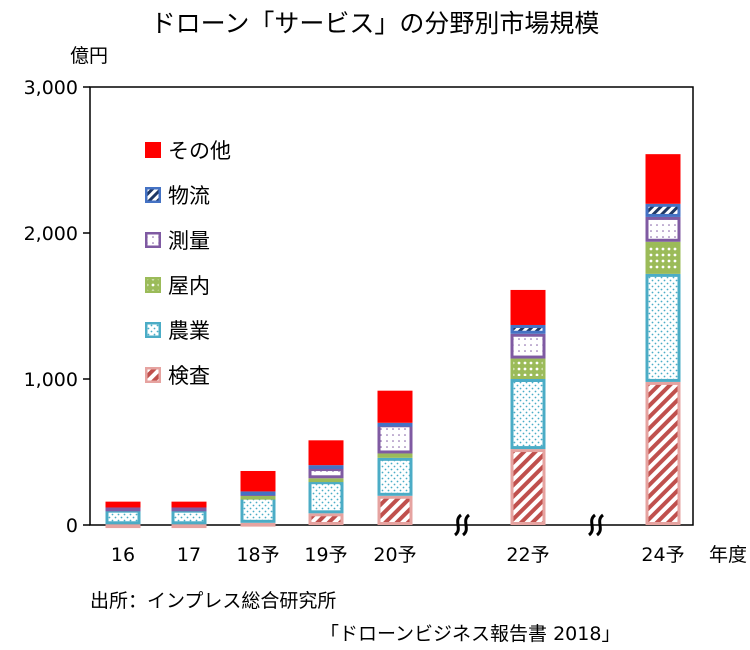 The width and height of the screenshot is (750, 650). I want to click on bar-segment-測量-16, so click(123, 509).